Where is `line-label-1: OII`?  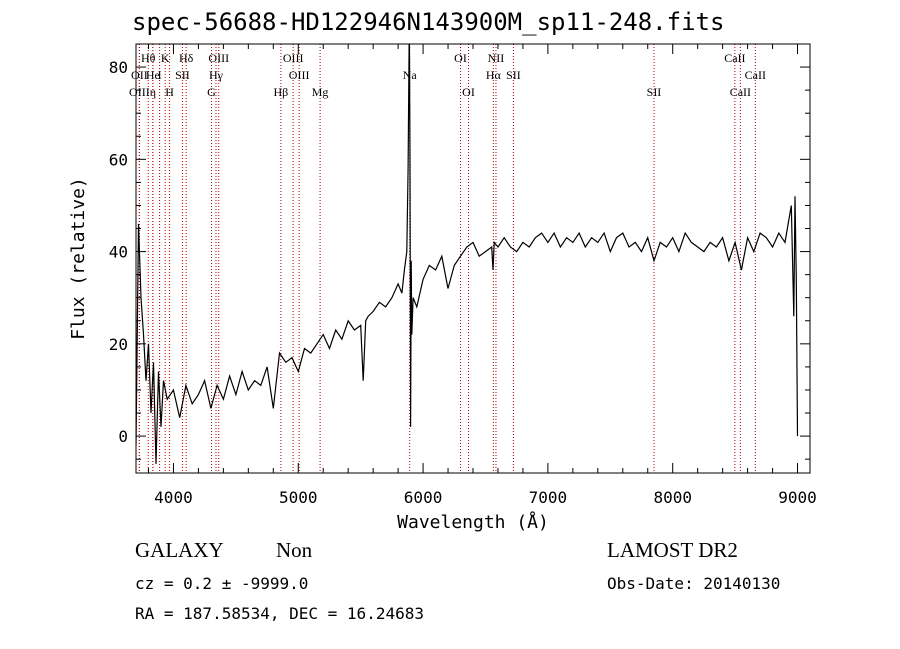
line-label-1: OII is located at coordinates (139, 75).